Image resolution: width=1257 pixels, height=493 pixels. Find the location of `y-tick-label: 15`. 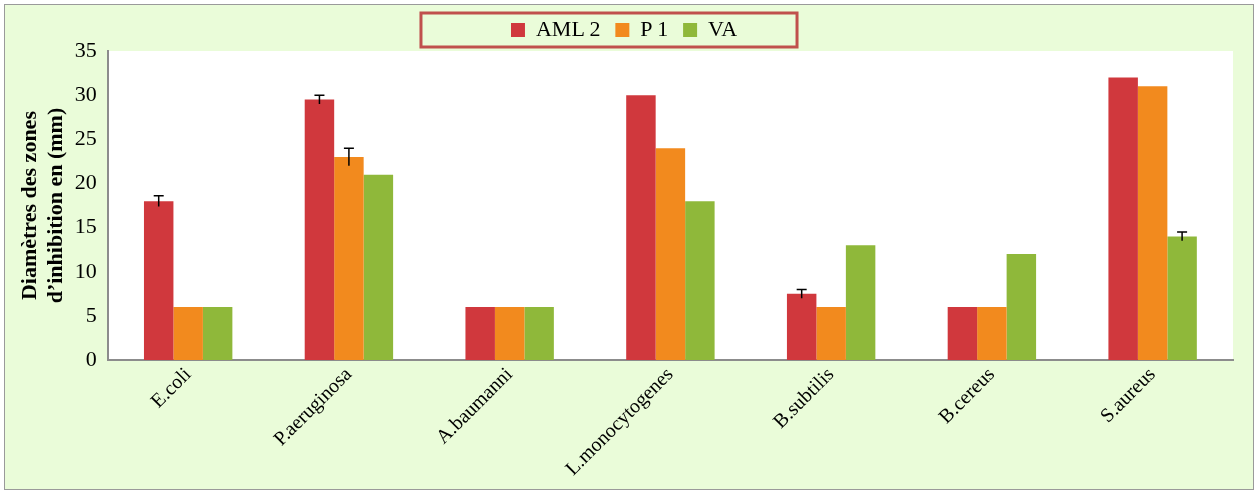

y-tick-label: 15 is located at coordinates (85, 226).